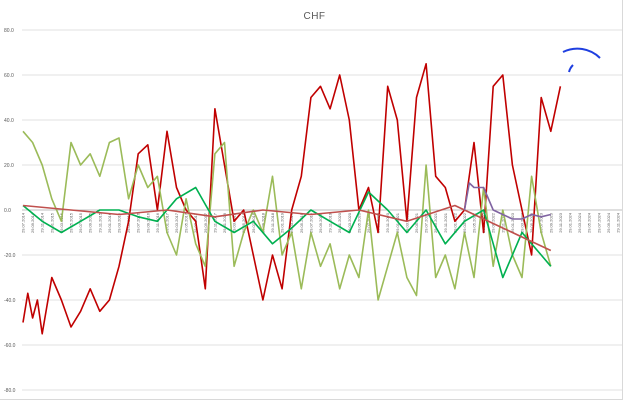  What do you see at coordinates (9, 31) in the screenshot?
I see `y-tick-label: 80.0` at bounding box center [9, 31].